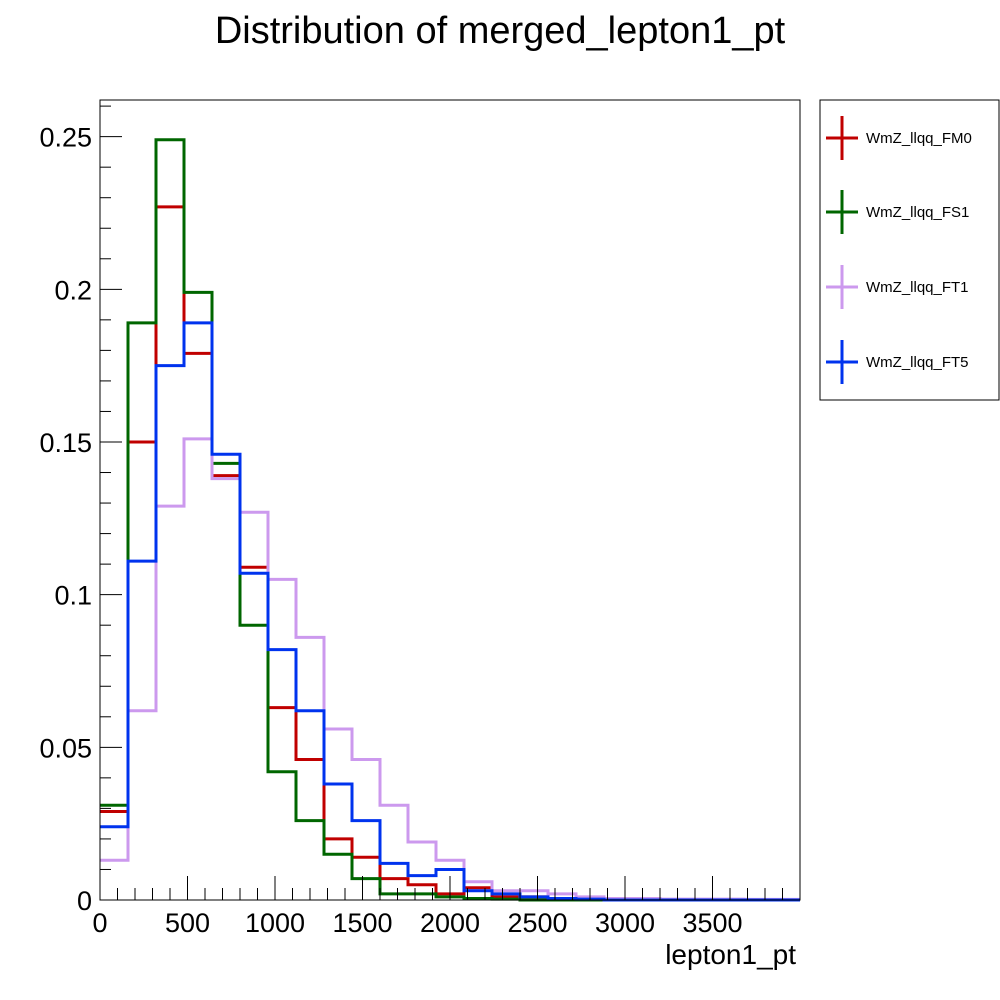 Image resolution: width=1000 pixels, height=1000 pixels. Describe the element at coordinates (84, 901) in the screenshot. I see `y-tick-label: 0` at that location.